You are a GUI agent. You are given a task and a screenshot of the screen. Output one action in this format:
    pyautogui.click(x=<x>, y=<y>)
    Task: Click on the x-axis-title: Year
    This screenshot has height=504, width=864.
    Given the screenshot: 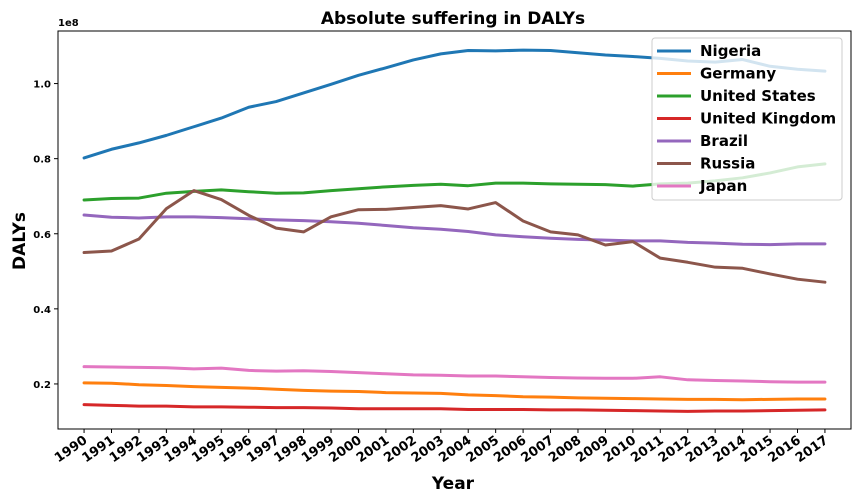 What is the action you would take?
    pyautogui.click(x=453, y=484)
    